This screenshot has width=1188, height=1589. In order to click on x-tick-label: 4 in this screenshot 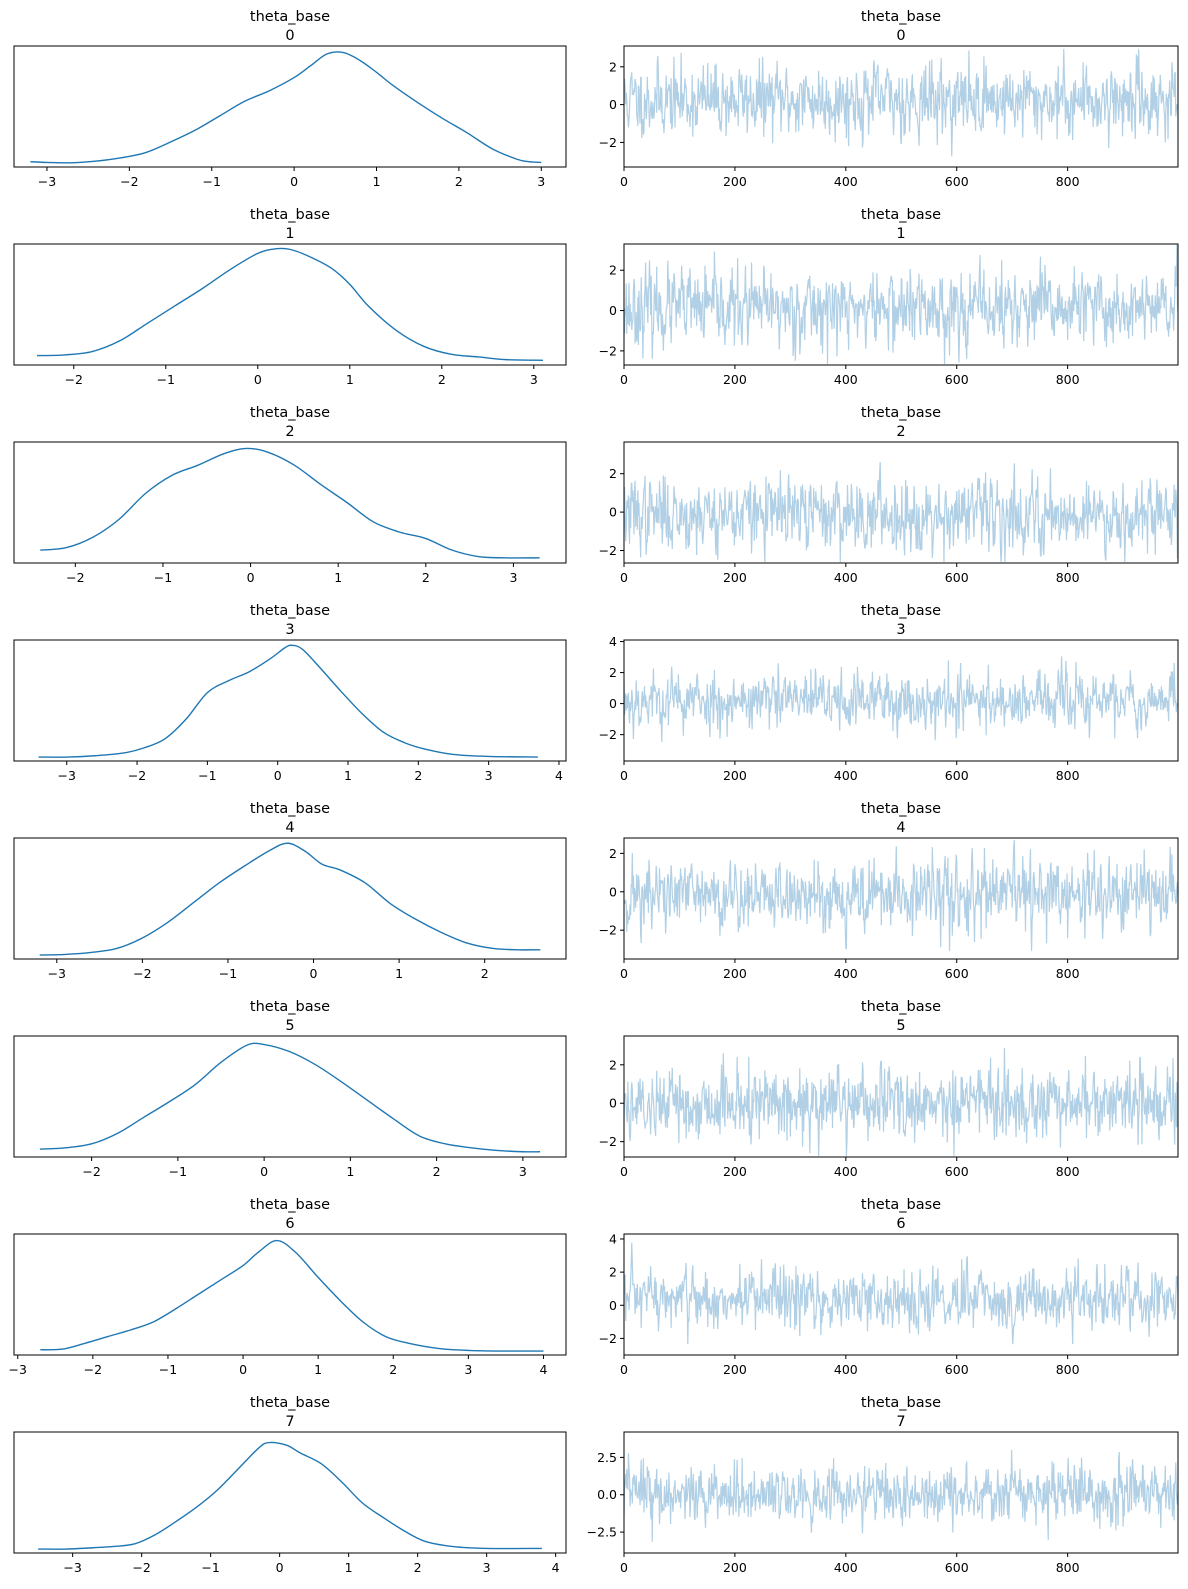, I will do `click(556, 1567)`.